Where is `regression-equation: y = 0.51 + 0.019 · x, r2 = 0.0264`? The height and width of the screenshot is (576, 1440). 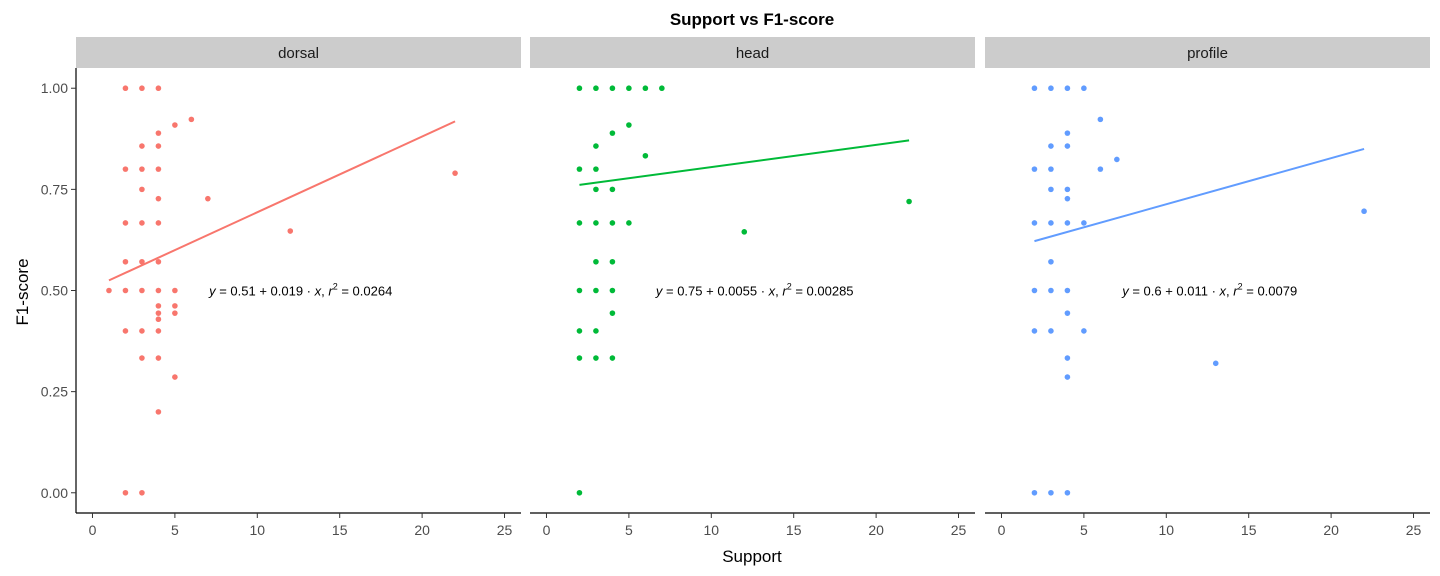 regression-equation: y = 0.51 + 0.019 · x, r2 = 0.0264 is located at coordinates (300, 290).